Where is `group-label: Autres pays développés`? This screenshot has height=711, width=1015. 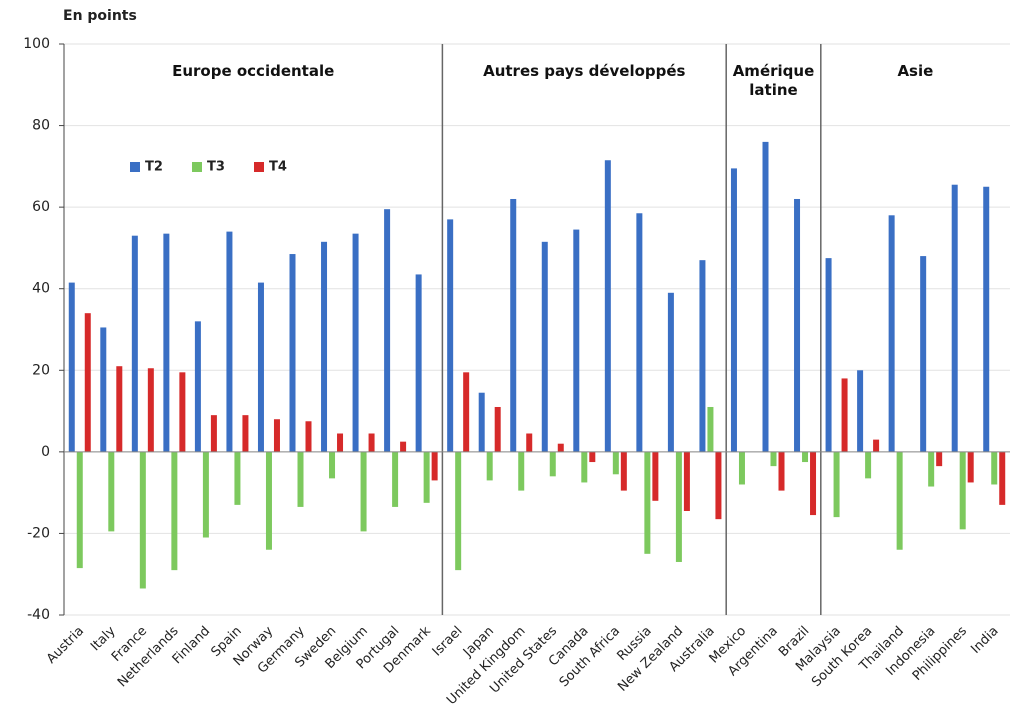
group-label: Autres pays développés is located at coordinates (584, 71).